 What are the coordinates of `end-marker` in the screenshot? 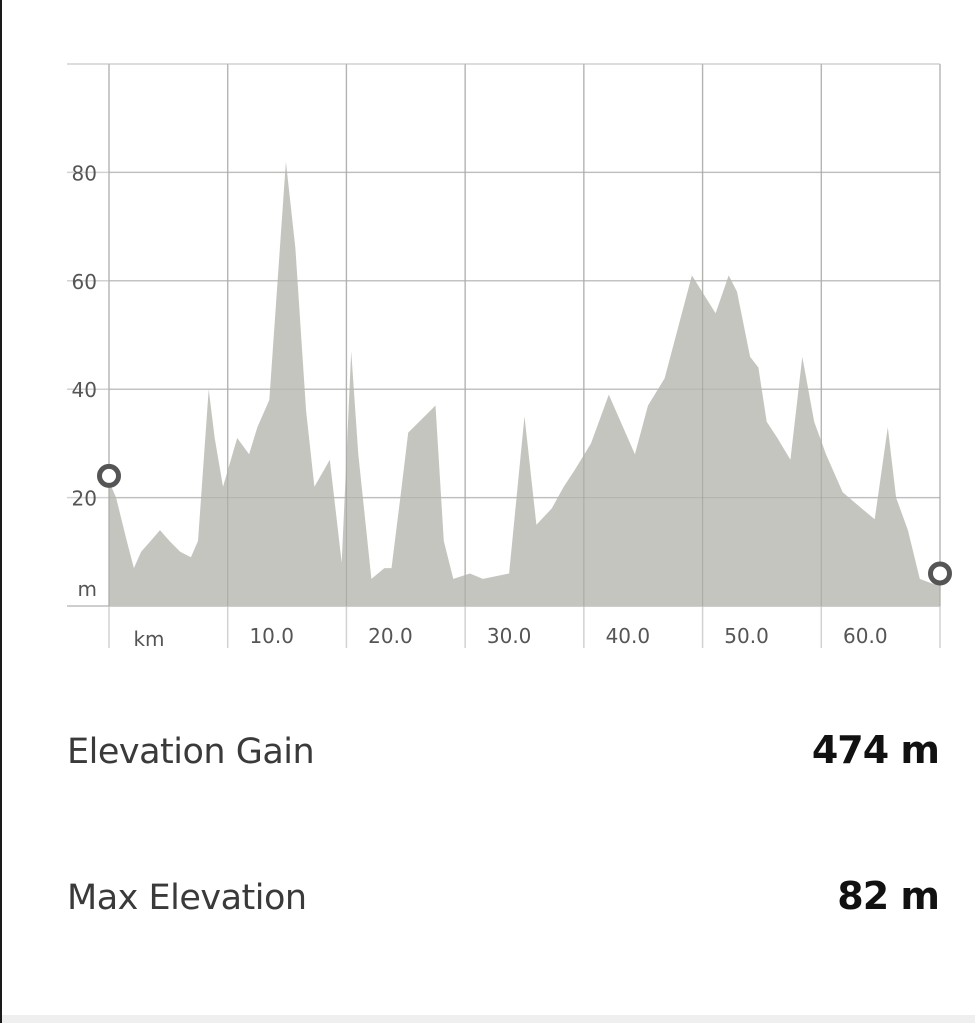 It's located at (940, 573).